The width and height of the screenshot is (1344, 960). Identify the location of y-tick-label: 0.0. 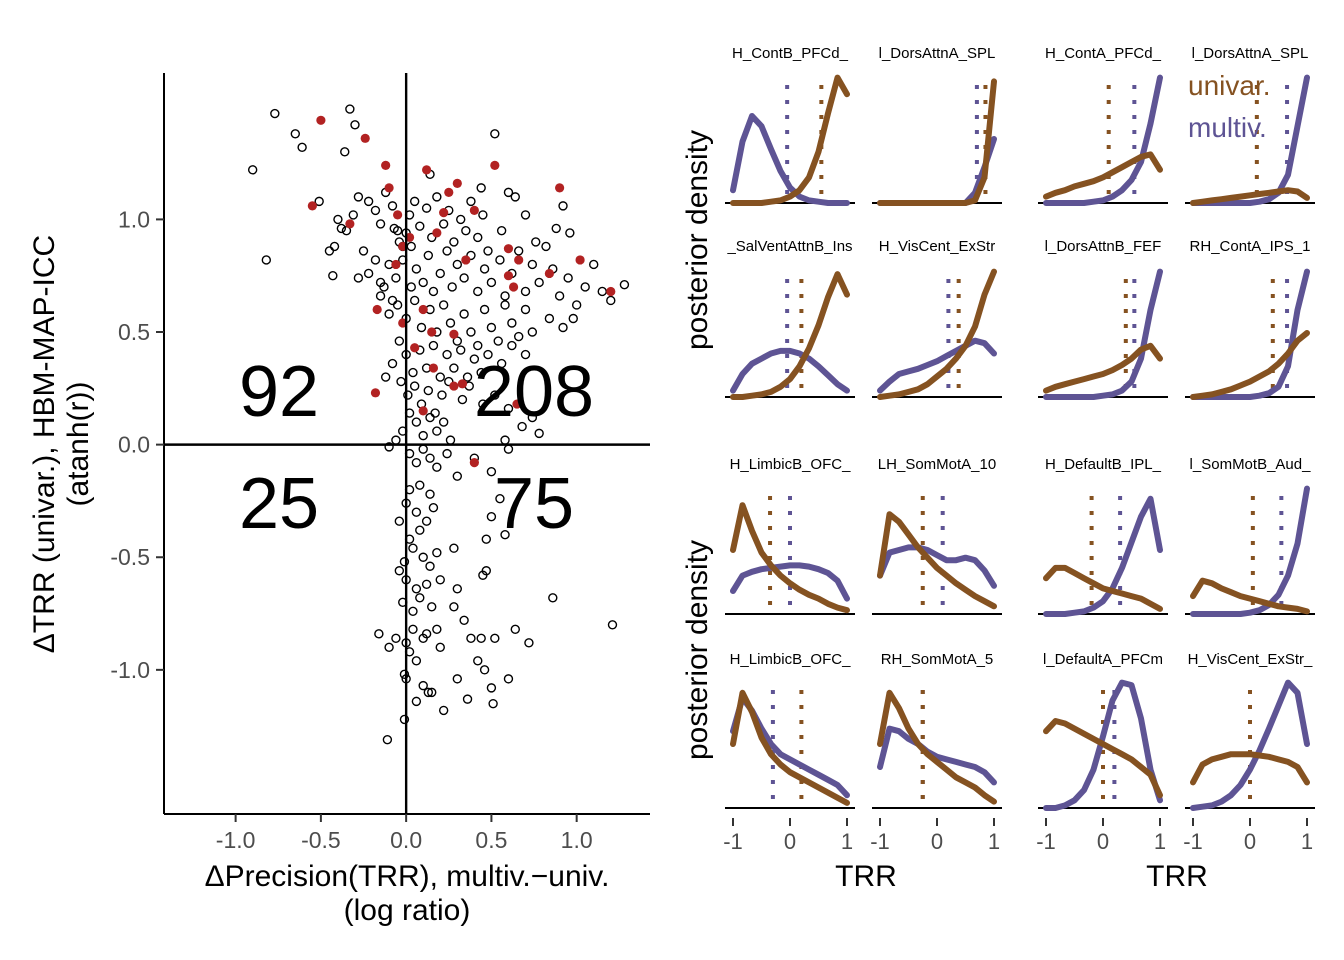
(134, 445).